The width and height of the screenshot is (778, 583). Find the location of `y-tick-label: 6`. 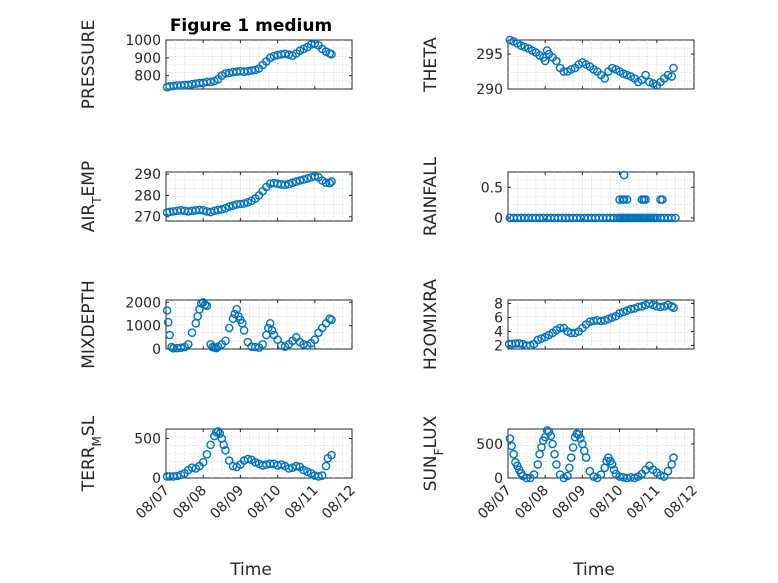

y-tick-label: 6 is located at coordinates (498, 319).